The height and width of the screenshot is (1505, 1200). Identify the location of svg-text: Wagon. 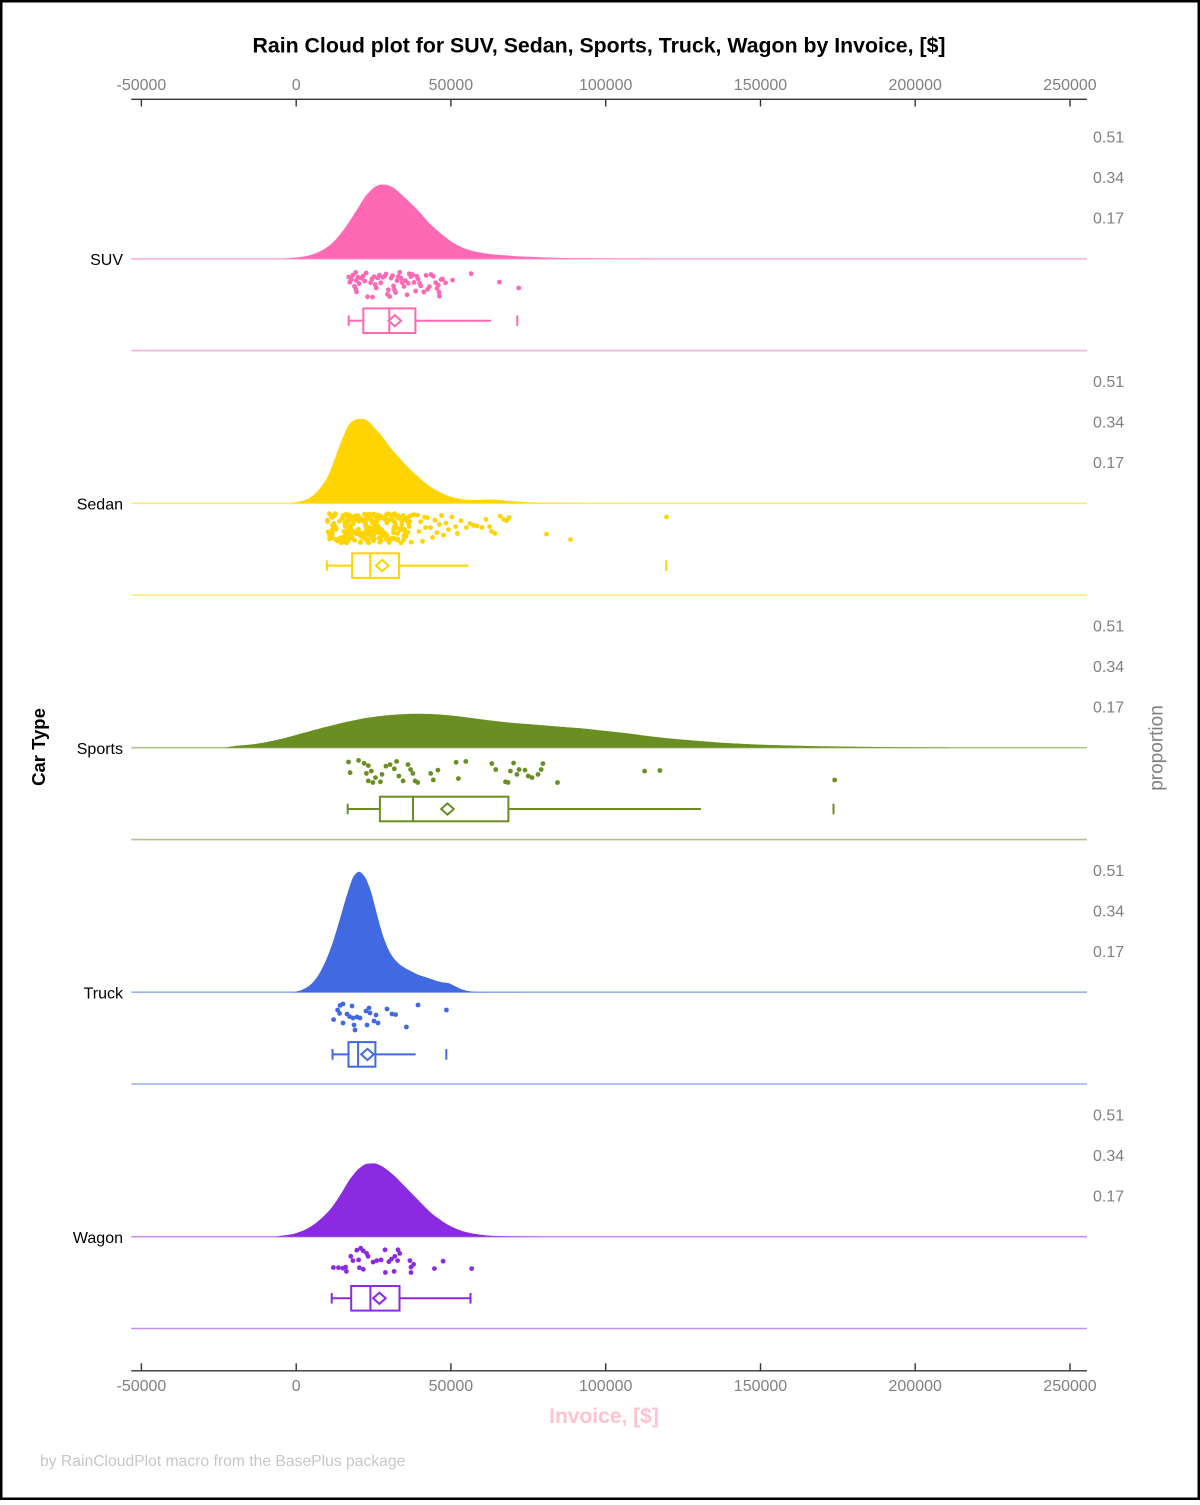
(98, 1238).